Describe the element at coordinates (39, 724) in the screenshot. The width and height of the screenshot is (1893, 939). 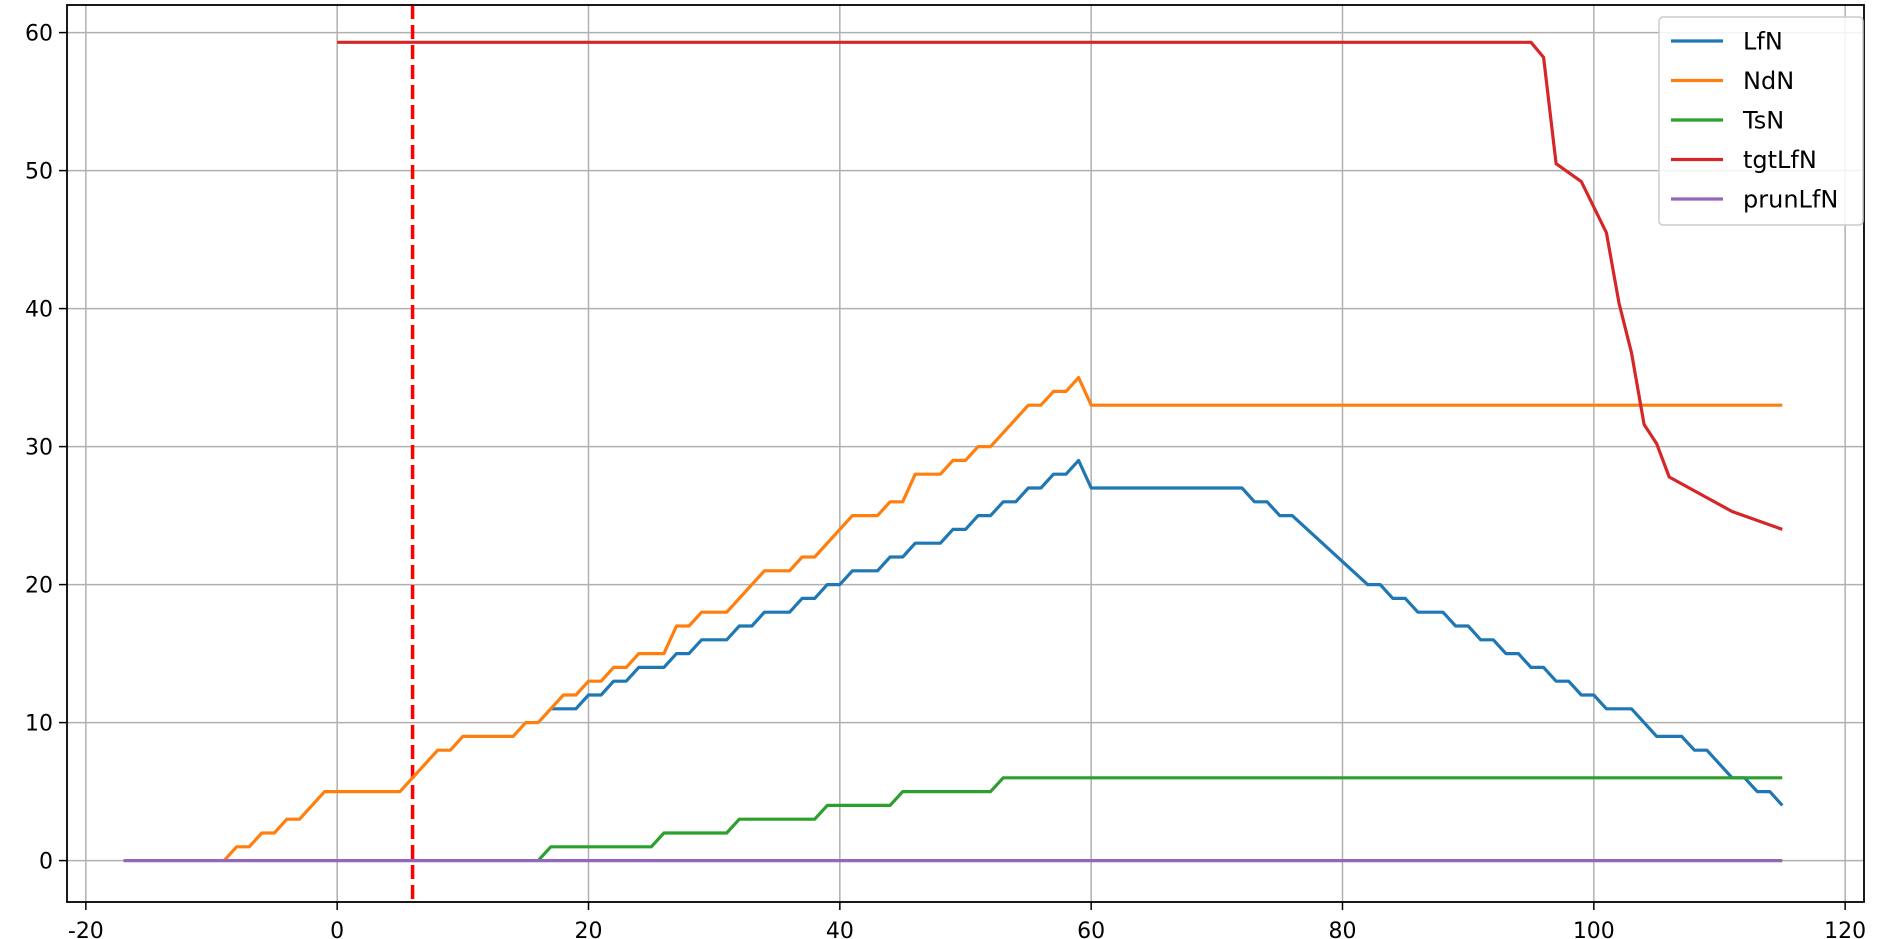
I see `y-tick-label: 10` at that location.